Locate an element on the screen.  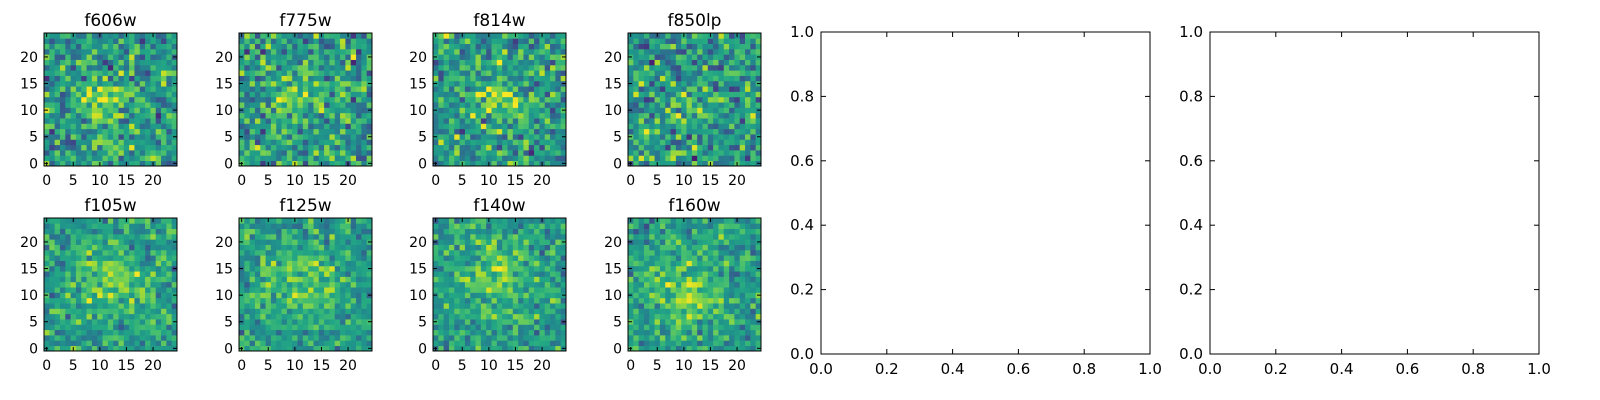
pixel-grid is located at coordinates (695, 100).